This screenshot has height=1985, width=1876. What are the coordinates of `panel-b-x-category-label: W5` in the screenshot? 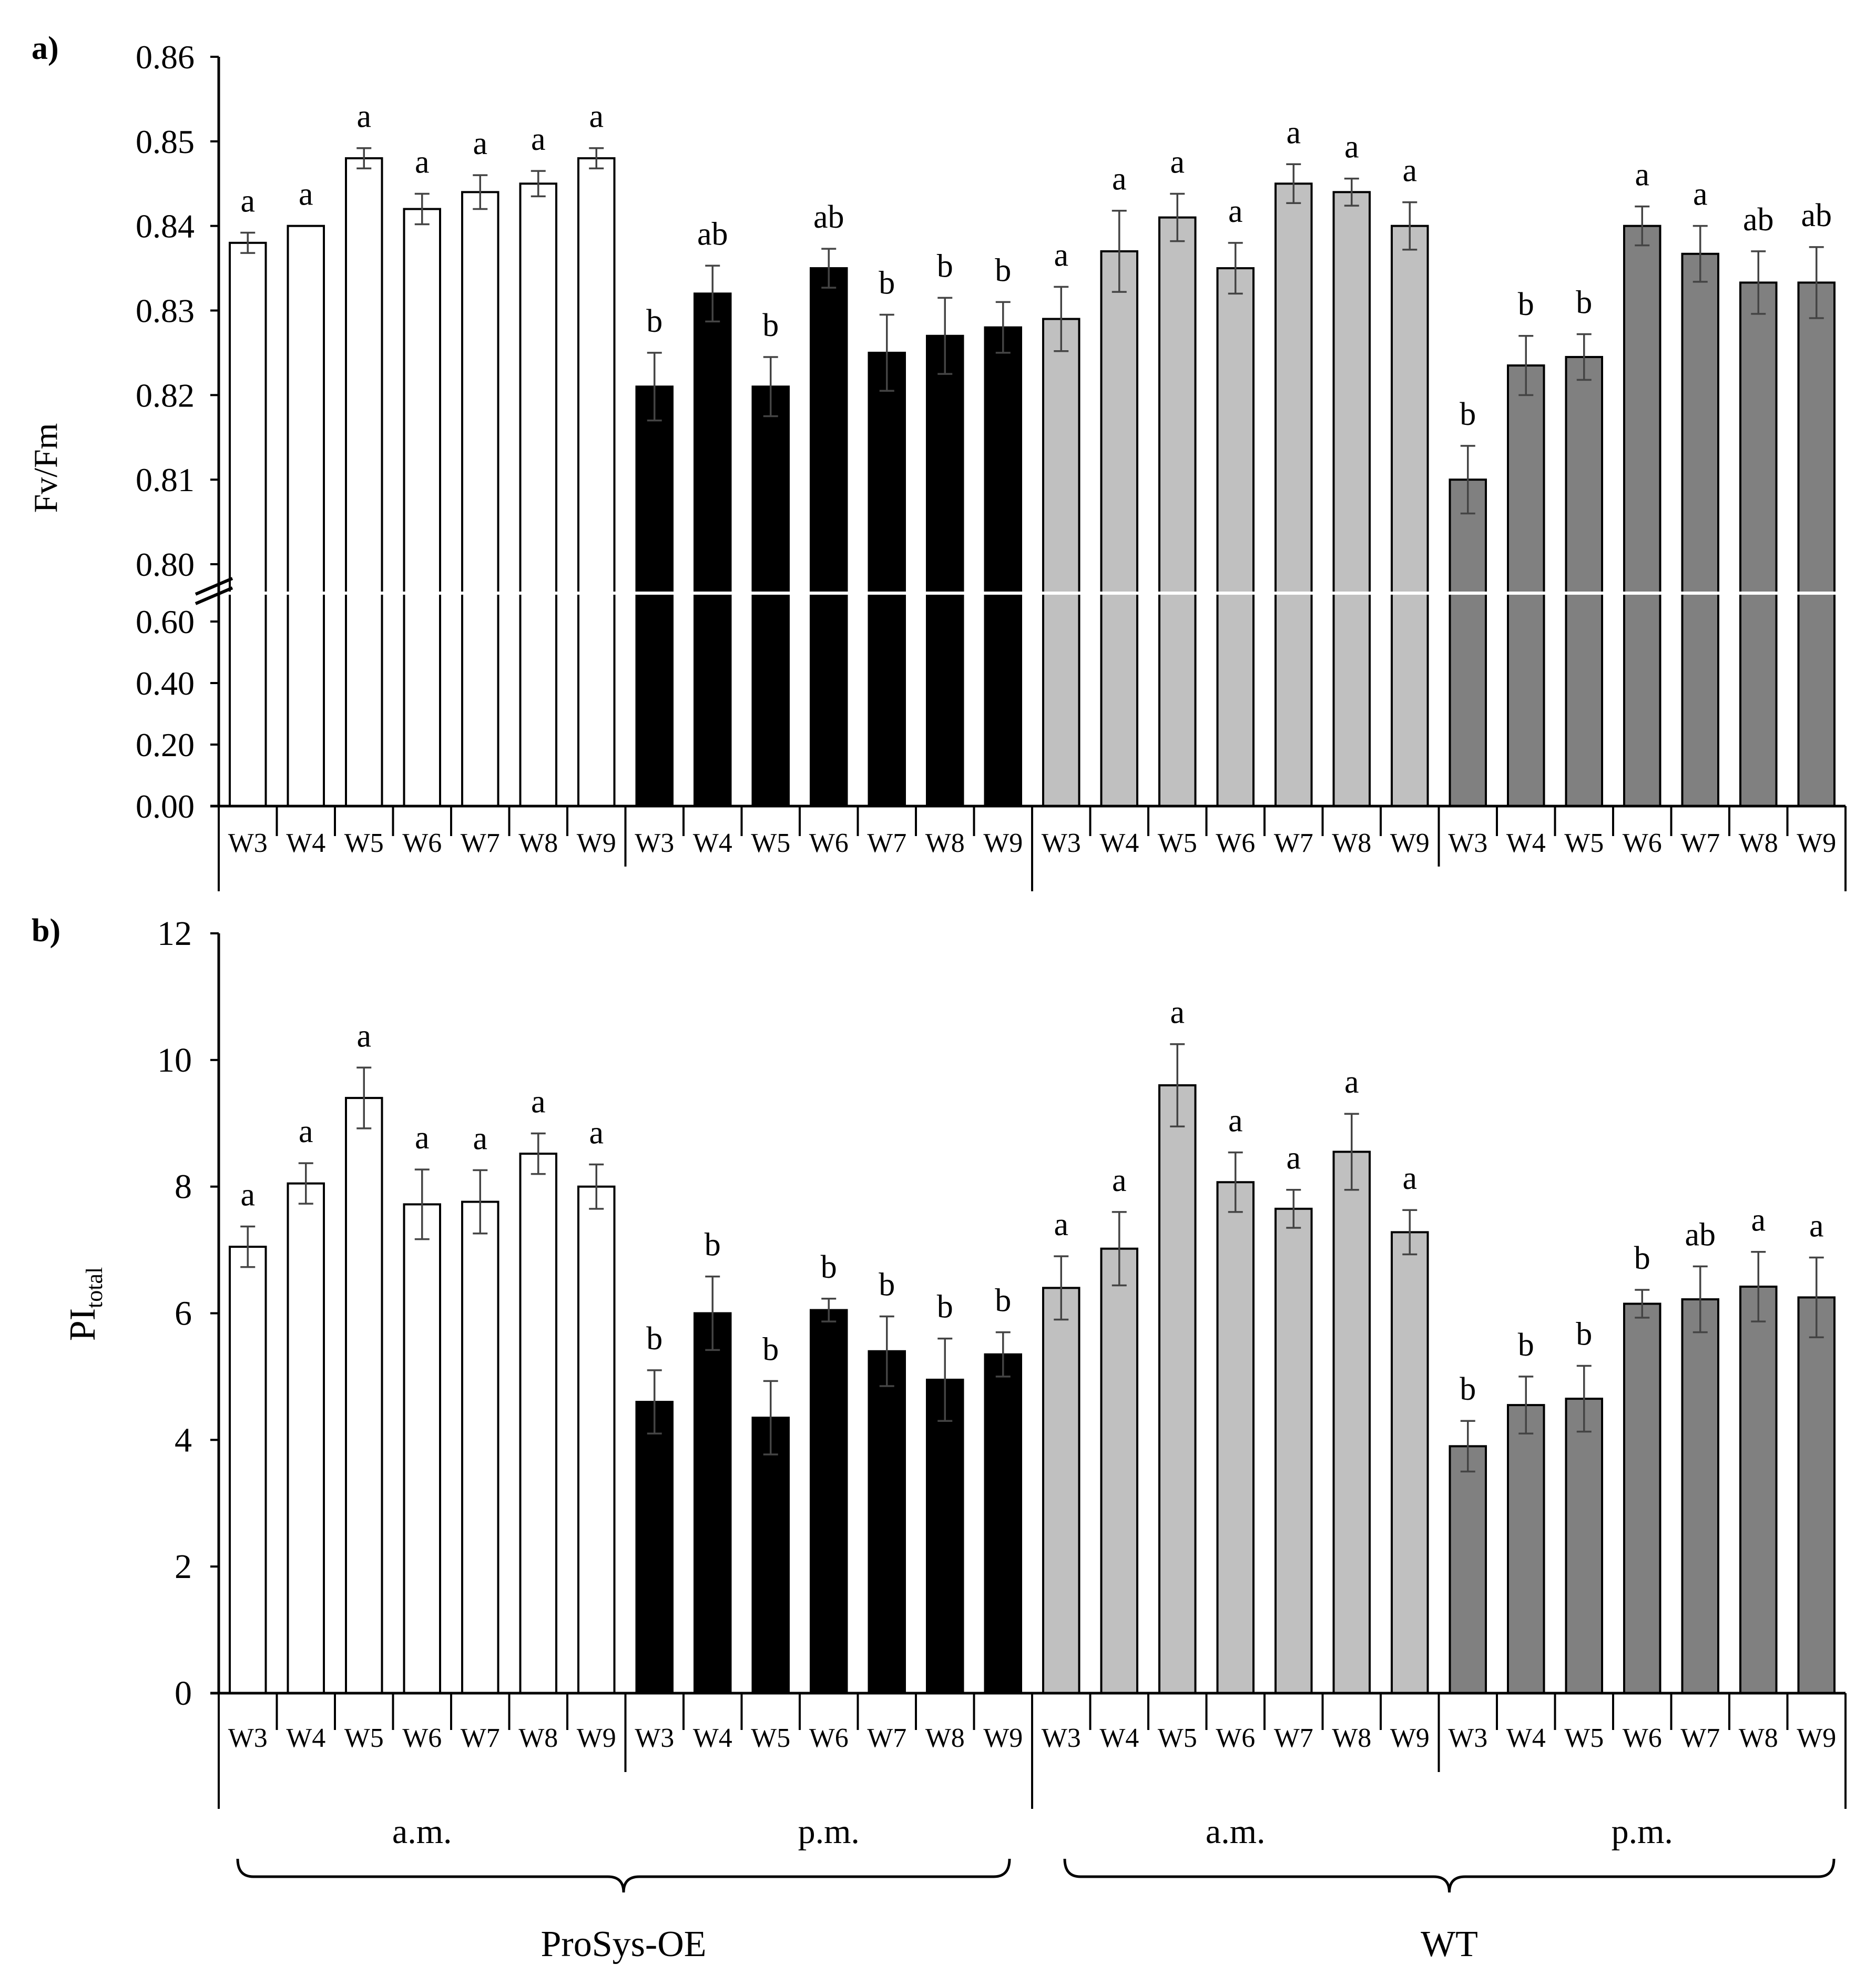 It's located at (770, 1738).